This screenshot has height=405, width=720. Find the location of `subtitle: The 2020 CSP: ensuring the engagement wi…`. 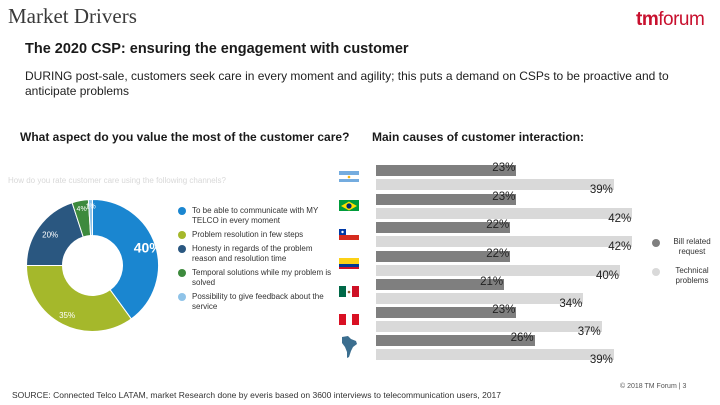

subtitle: The 2020 CSP: ensuring the engagement wi… is located at coordinates (217, 49).